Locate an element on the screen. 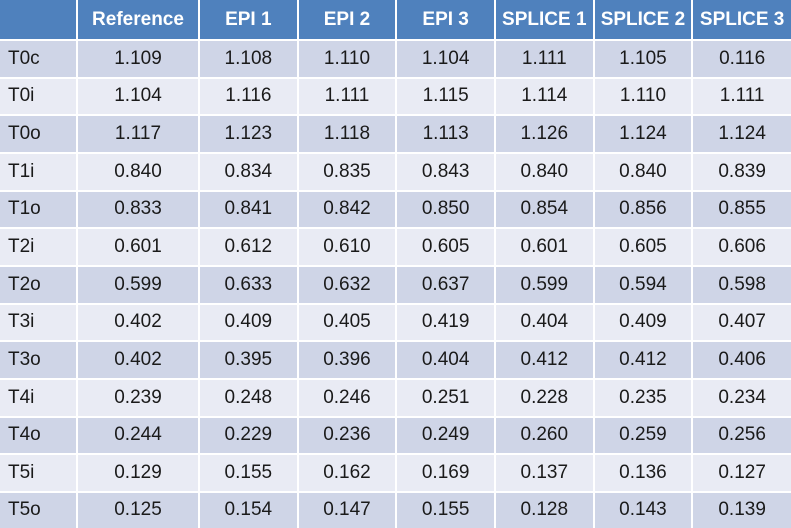 The image size is (791, 528). table-cell: 0.407 is located at coordinates (741, 323).